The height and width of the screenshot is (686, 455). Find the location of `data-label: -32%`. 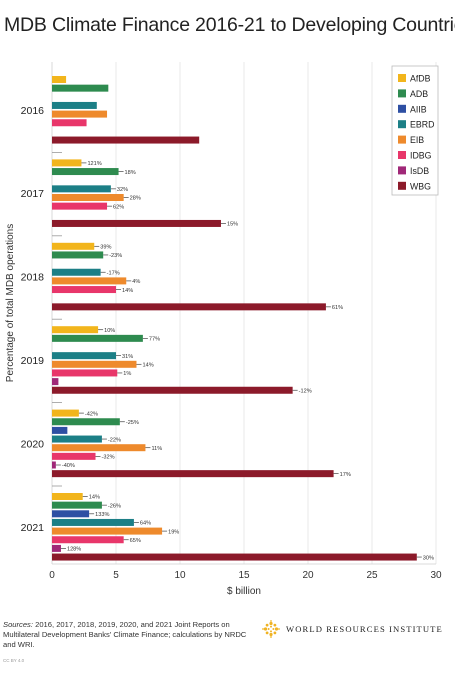

data-label: -32% is located at coordinates (108, 458).